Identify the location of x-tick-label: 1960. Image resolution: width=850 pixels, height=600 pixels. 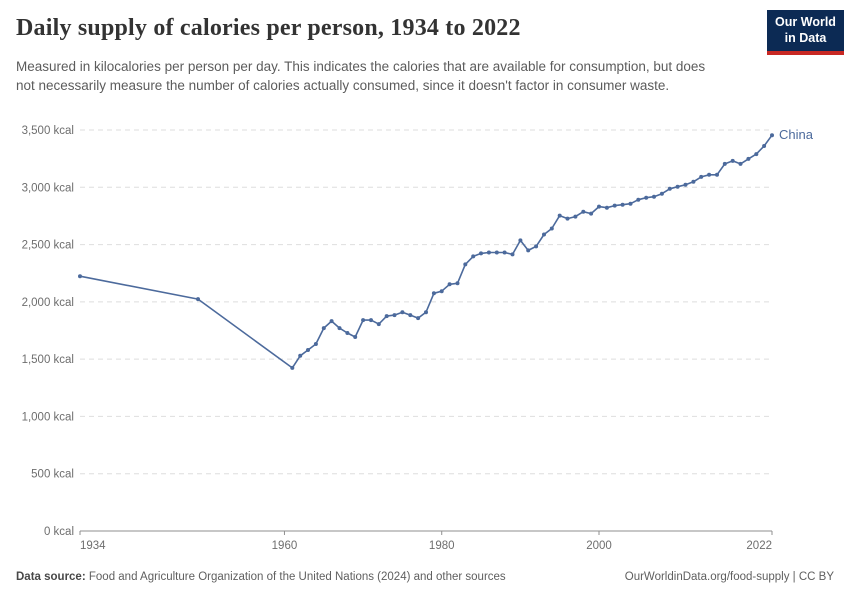
(285, 546).